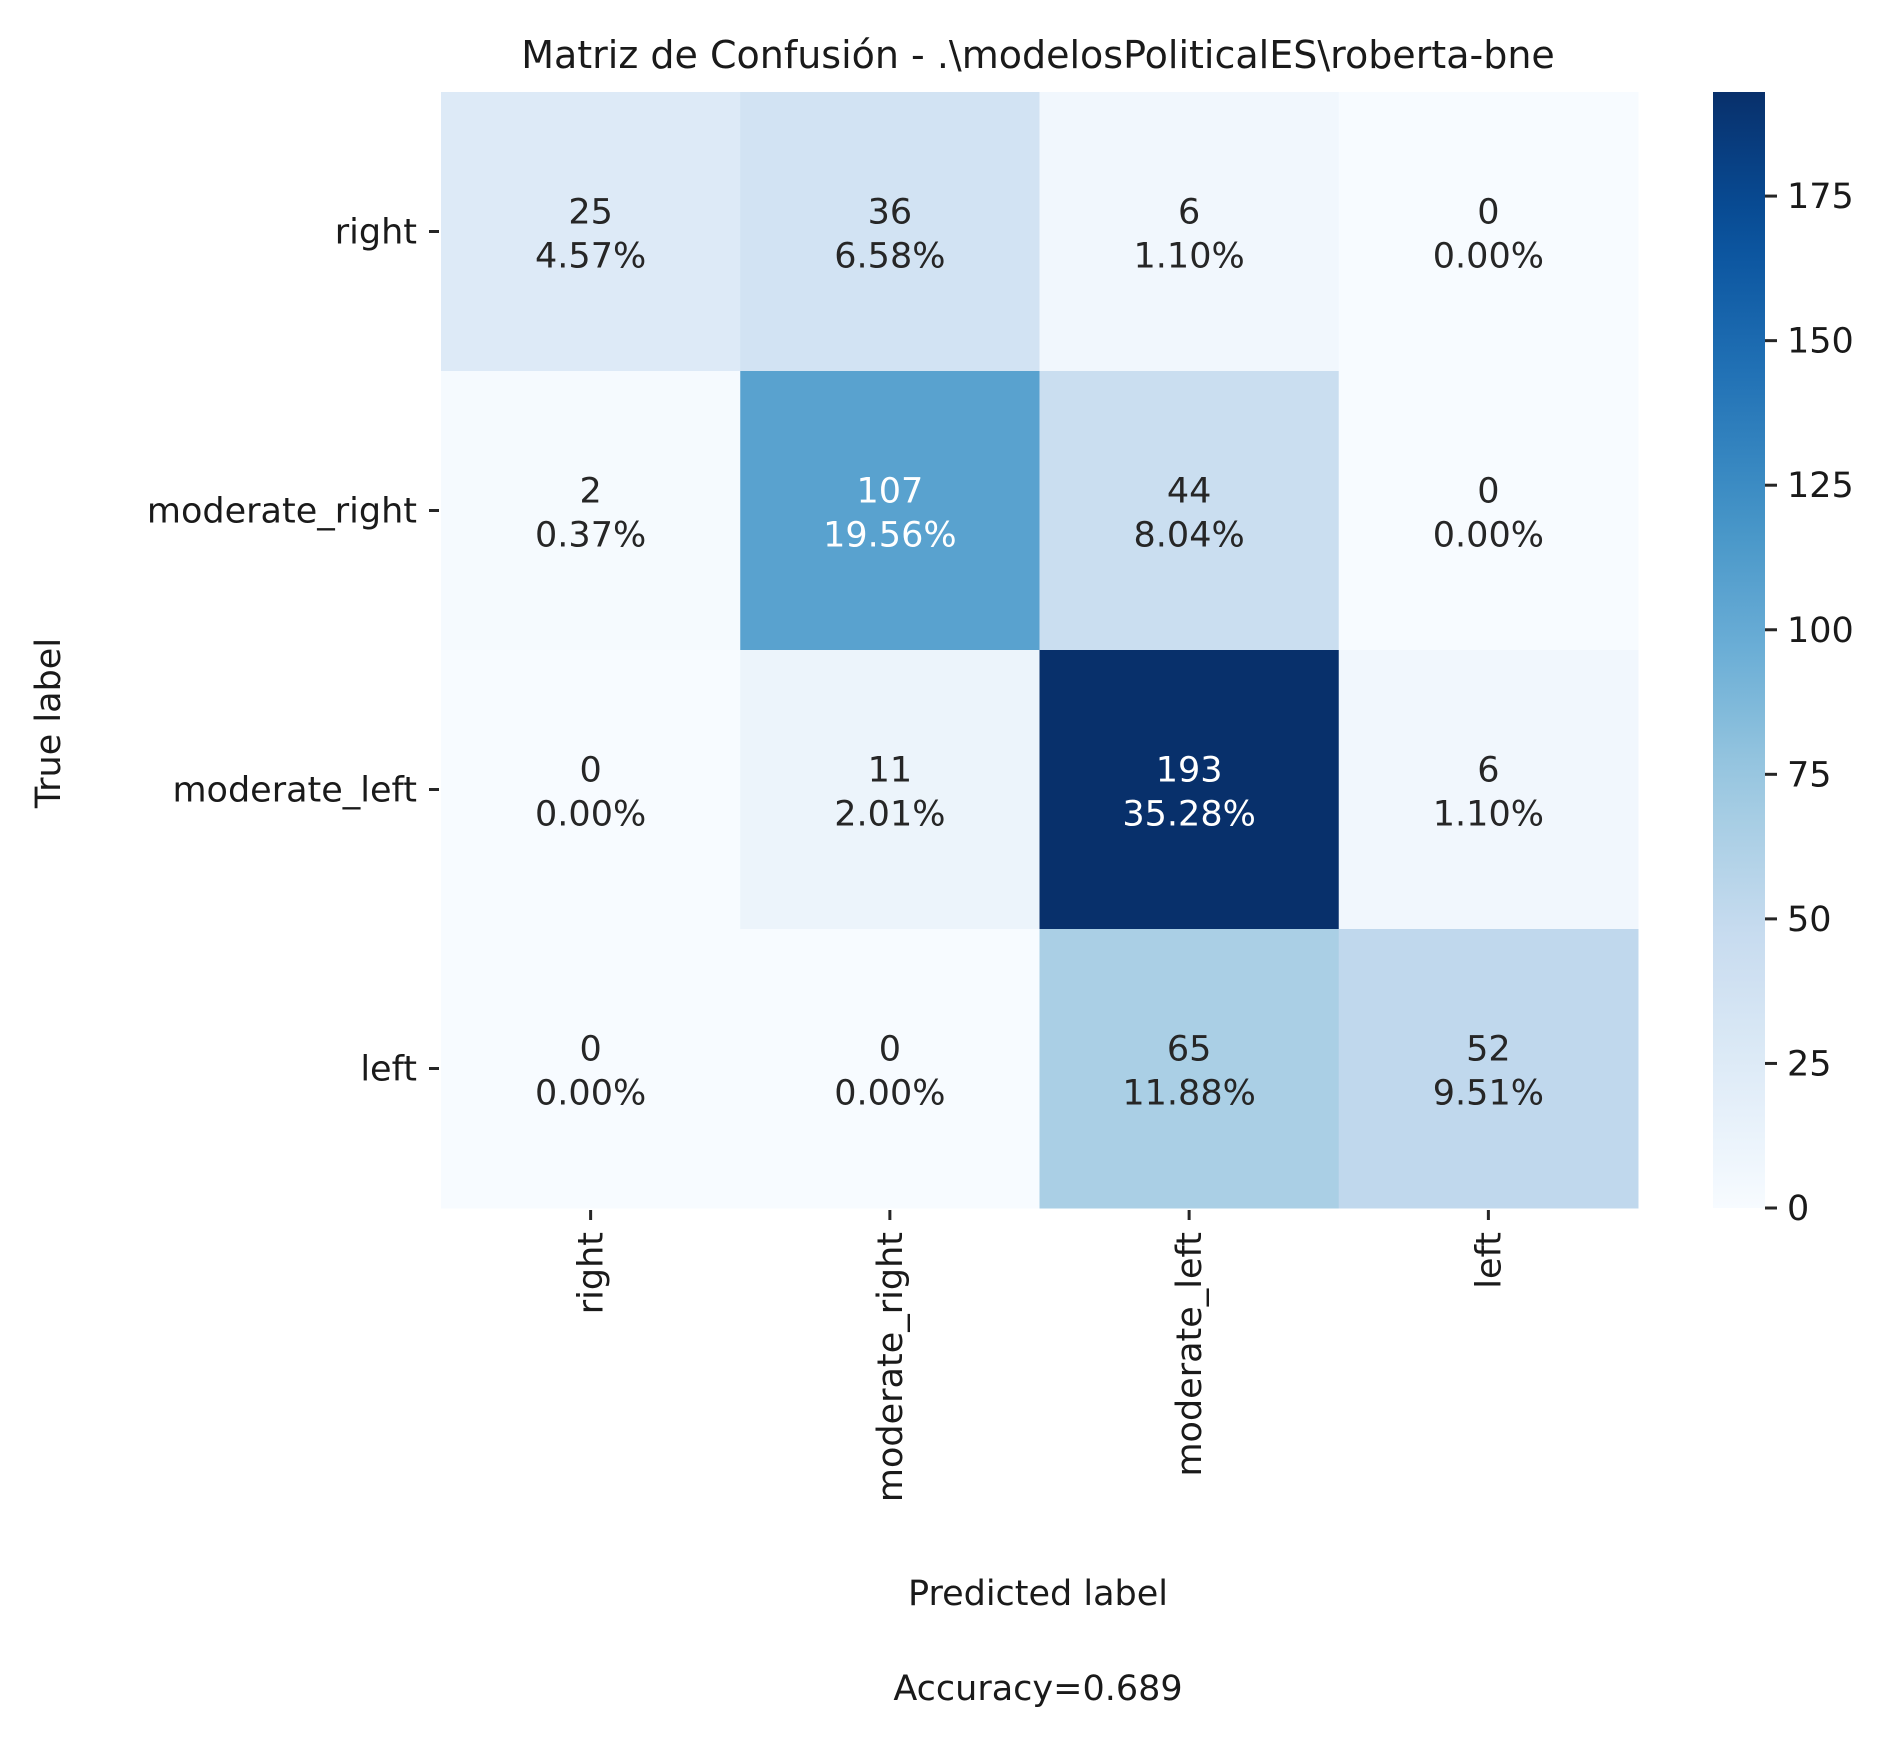 The width and height of the screenshot is (1897, 1741). I want to click on y-tick-label: moderate_left, so click(294, 791).